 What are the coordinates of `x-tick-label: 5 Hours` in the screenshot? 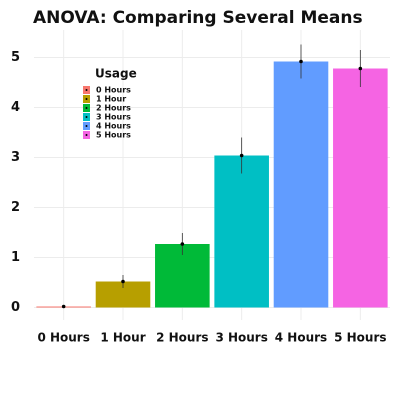 It's located at (360, 338).